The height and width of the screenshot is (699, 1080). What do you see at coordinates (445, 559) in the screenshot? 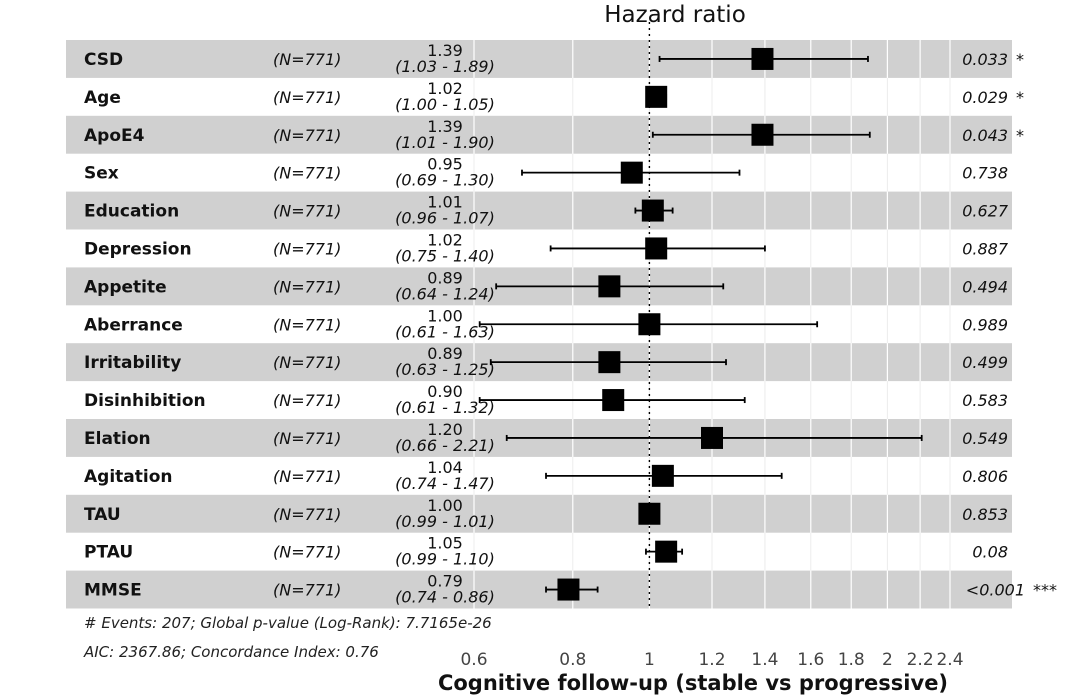
I see `ci-value: (0.99 - 1.10)` at bounding box center [445, 559].